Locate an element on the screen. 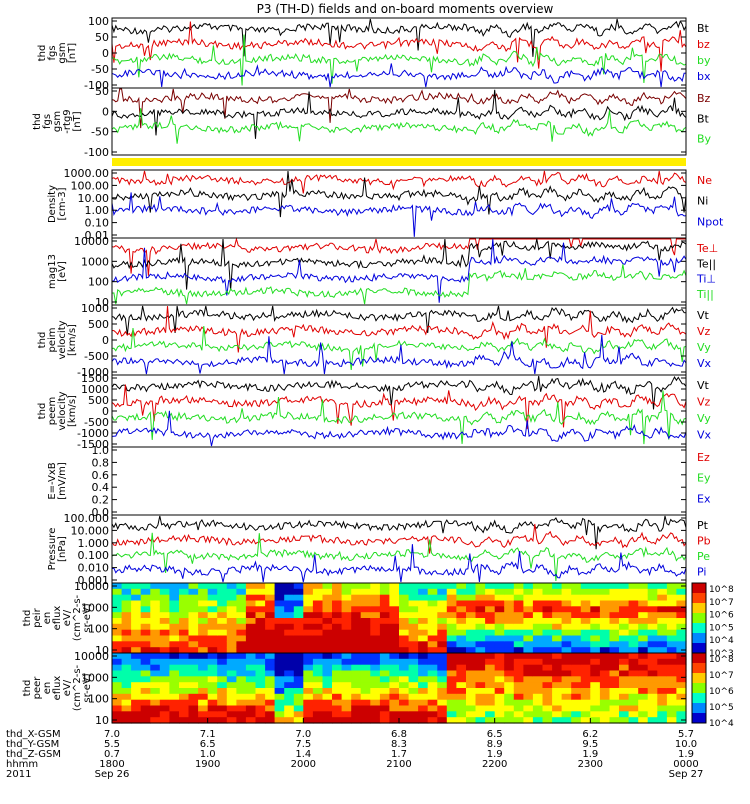  x-row-value: 0.7 is located at coordinates (112, 754).